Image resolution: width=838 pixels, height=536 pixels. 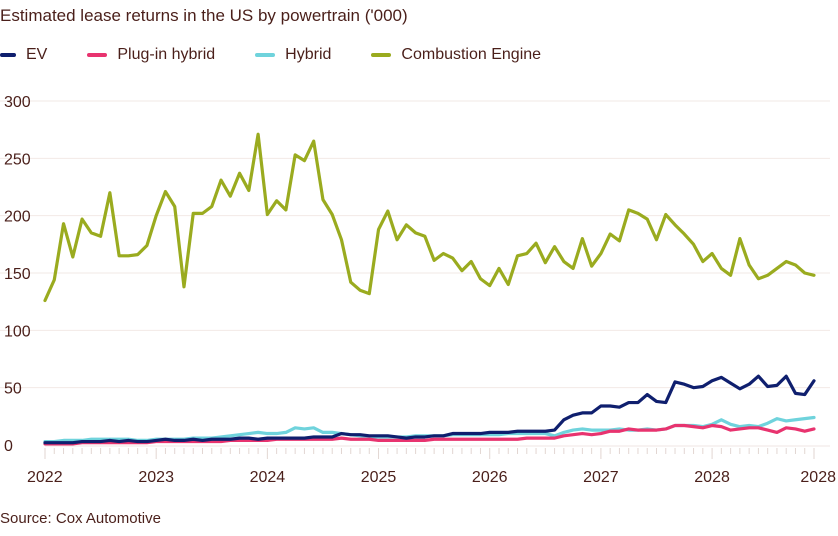 I want to click on legend-label-combustion-engine: Combustion Engine, so click(x=471, y=54).